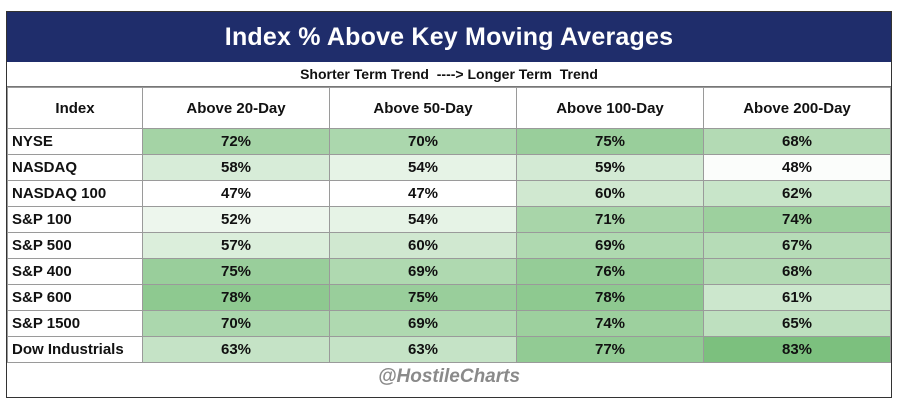 The image size is (902, 410). What do you see at coordinates (797, 167) in the screenshot?
I see `value-cell: 48%` at bounding box center [797, 167].